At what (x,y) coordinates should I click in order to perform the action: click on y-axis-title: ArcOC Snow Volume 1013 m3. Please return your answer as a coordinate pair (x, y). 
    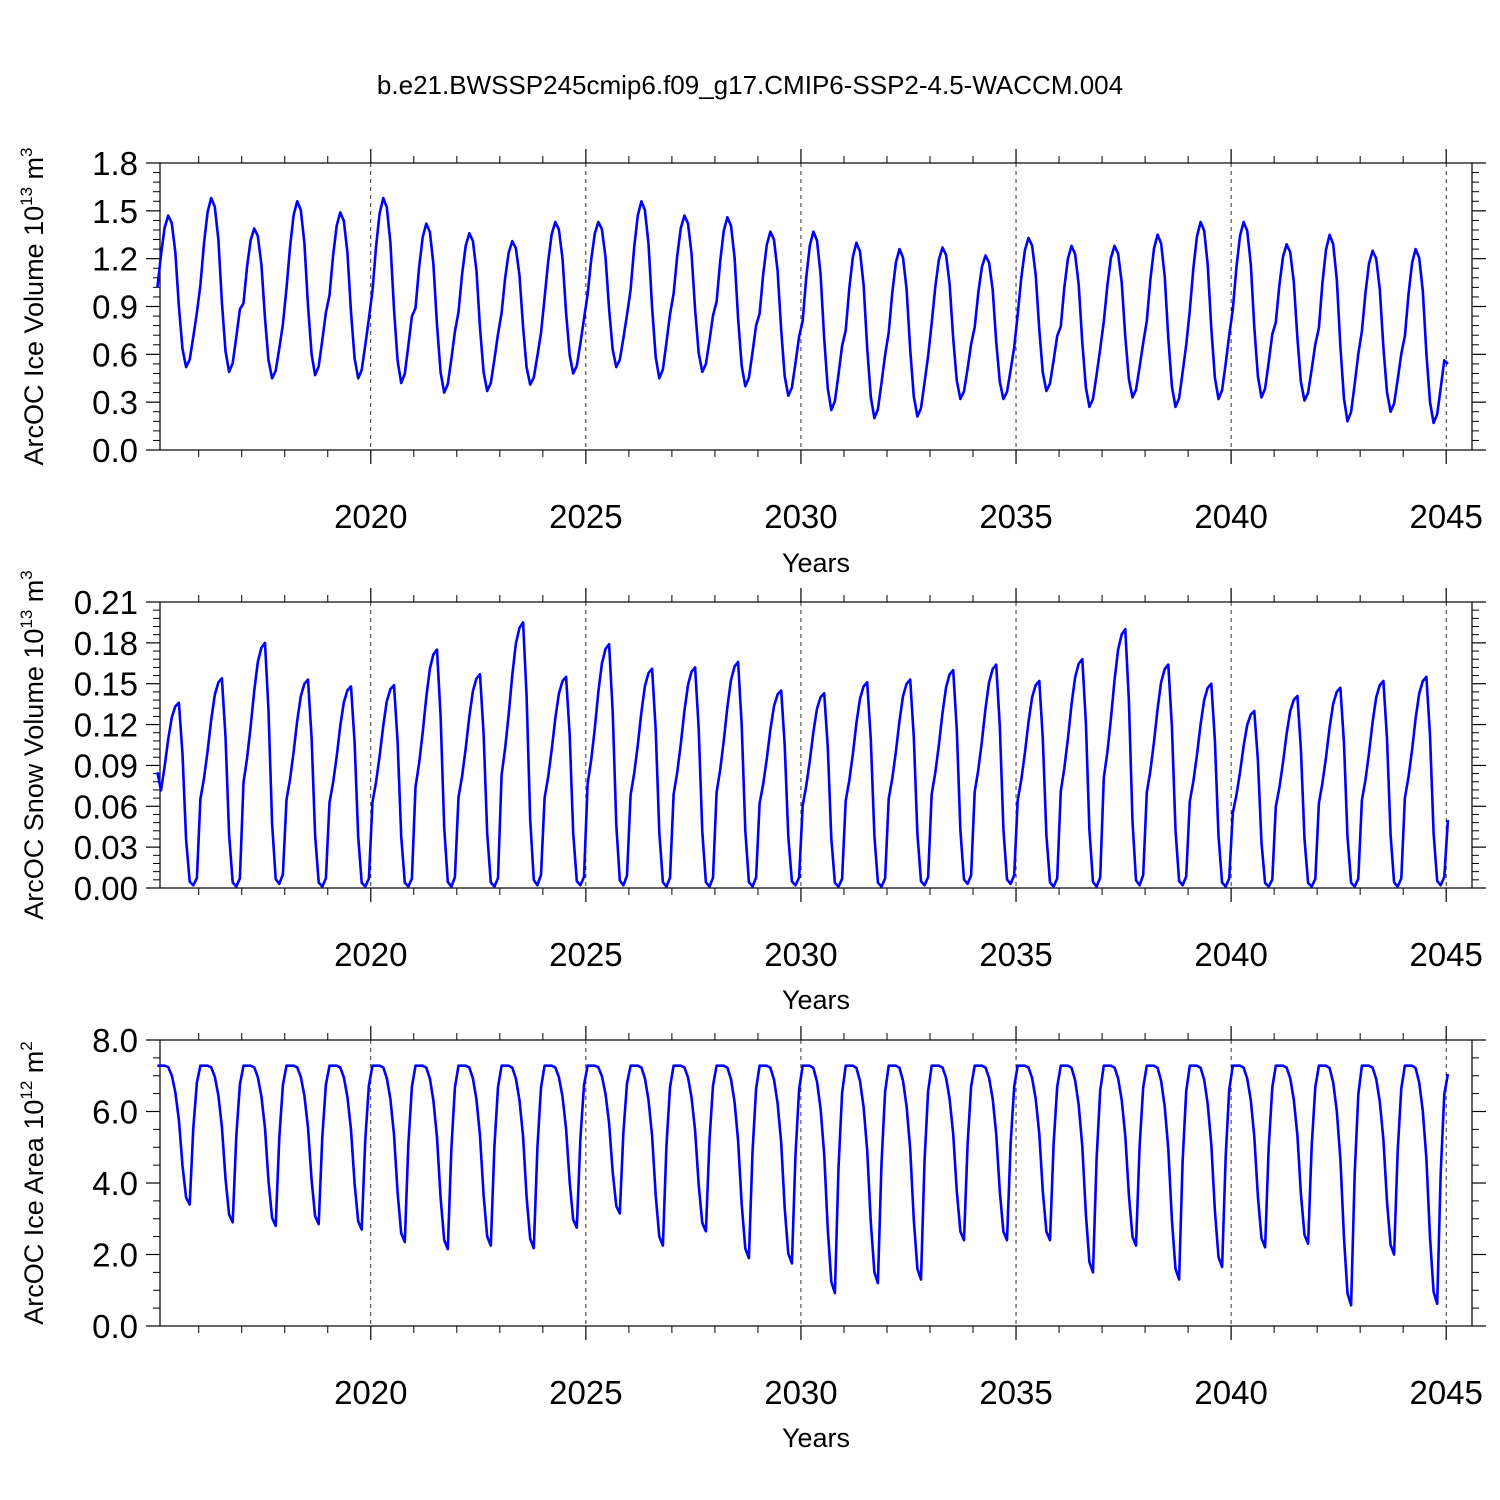
    Looking at the image, I should click on (33, 745).